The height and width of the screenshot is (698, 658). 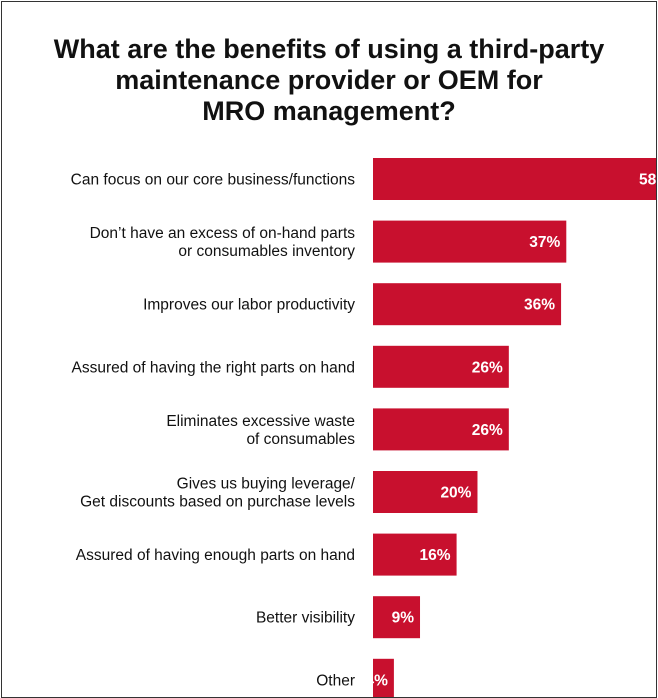 I want to click on value-label-4: 26%, so click(x=487, y=367).